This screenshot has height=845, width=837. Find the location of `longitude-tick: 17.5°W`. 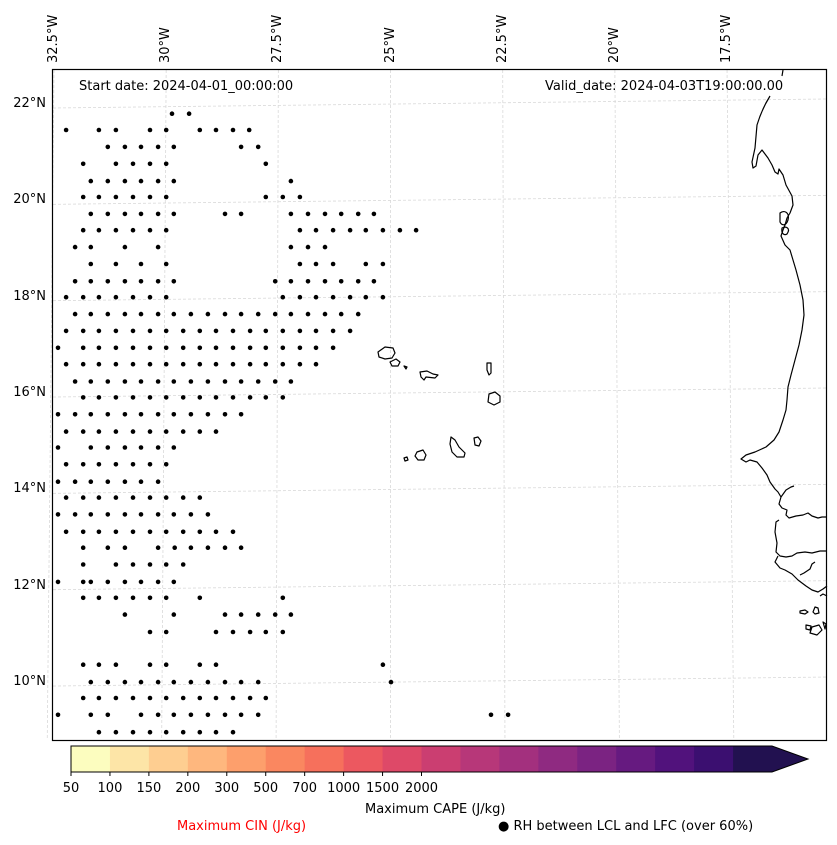

longitude-tick: 17.5°W is located at coordinates (727, 38).